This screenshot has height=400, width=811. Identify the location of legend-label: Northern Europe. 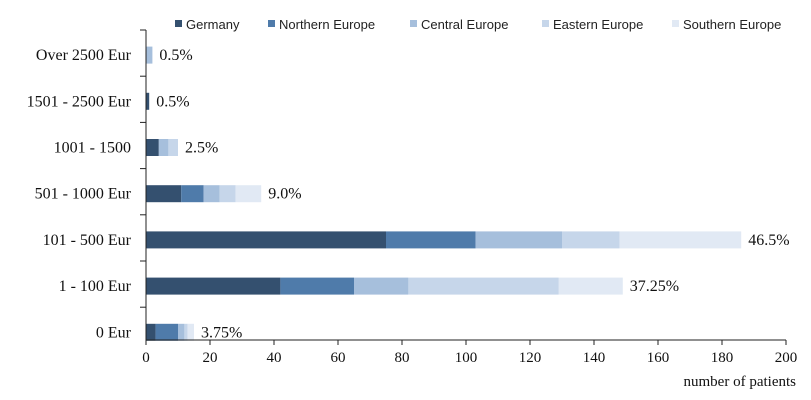
(327, 24).